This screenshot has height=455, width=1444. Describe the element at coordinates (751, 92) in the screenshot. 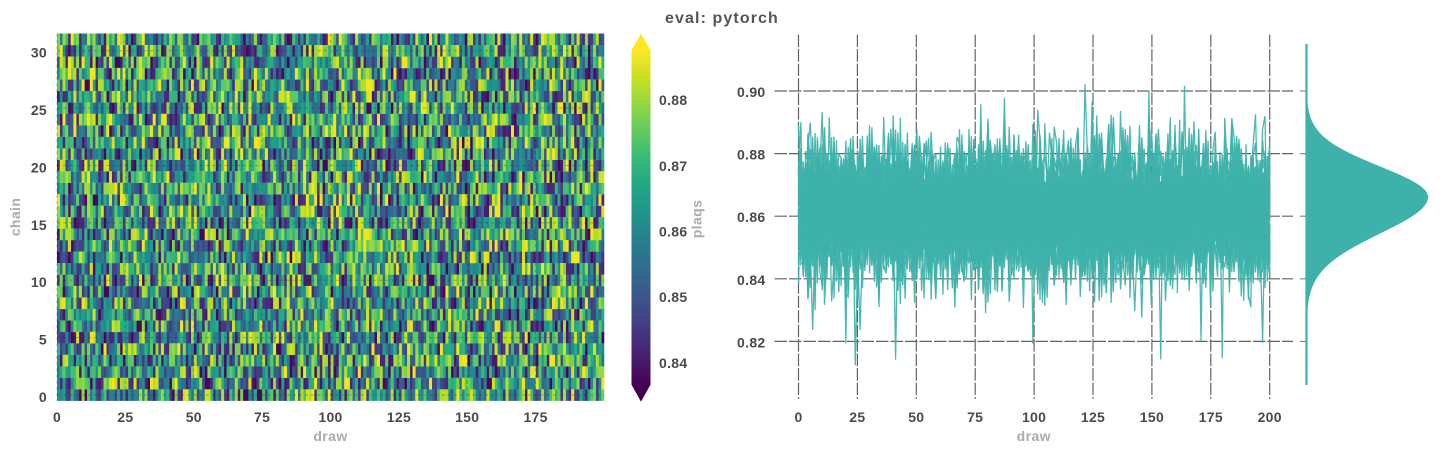

I see `svg-text: 0.90` at that location.